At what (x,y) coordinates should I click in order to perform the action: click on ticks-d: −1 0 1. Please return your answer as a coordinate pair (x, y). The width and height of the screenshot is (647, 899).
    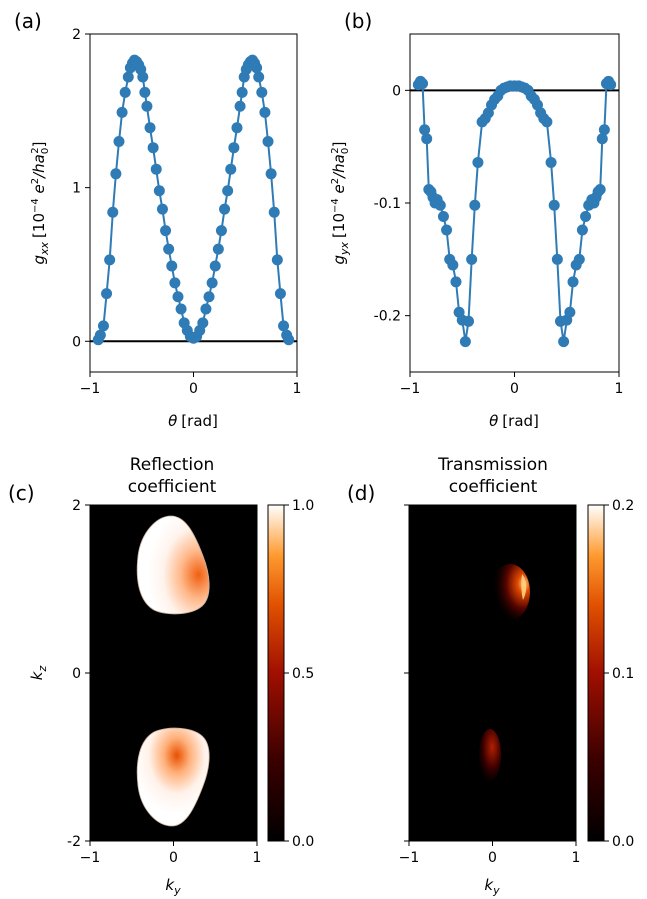
    Looking at the image, I should click on (490, 685).